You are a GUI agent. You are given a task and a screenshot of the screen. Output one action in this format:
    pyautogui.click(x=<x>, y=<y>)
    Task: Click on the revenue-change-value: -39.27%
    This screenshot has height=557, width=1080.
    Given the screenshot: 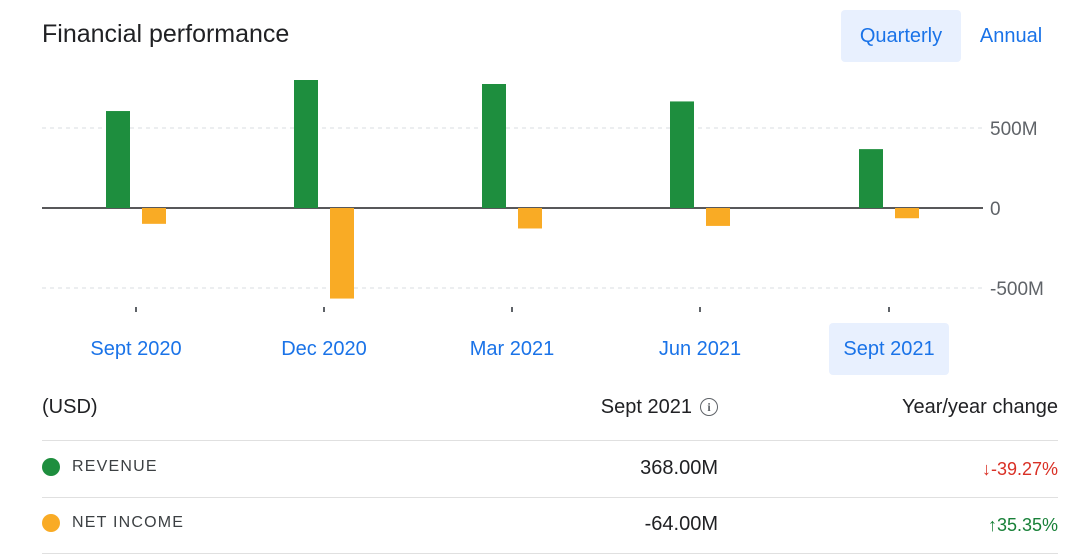 What is the action you would take?
    pyautogui.click(x=1024, y=469)
    